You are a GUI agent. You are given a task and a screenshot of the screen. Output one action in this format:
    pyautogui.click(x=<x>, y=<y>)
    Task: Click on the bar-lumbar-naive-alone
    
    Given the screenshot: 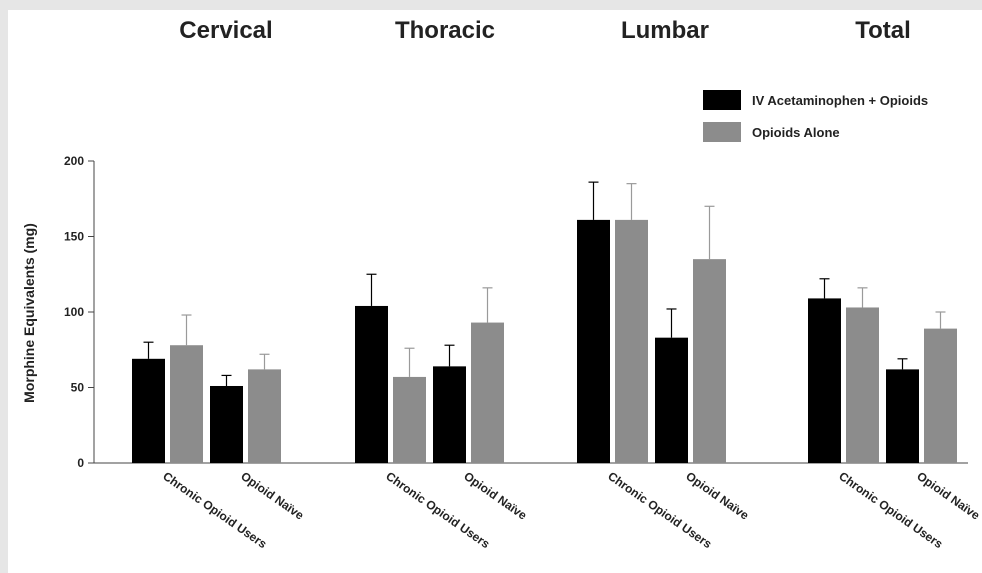 What is the action you would take?
    pyautogui.click(x=709, y=361)
    